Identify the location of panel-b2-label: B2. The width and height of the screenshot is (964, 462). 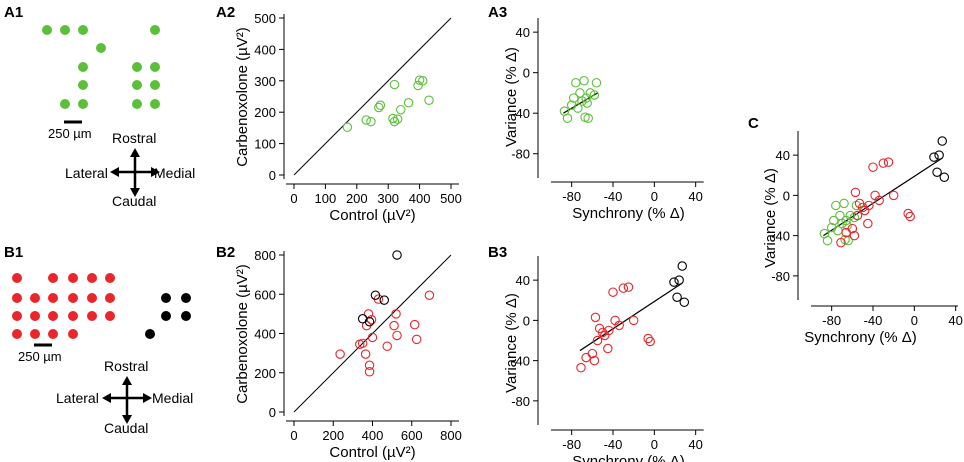
(225, 252).